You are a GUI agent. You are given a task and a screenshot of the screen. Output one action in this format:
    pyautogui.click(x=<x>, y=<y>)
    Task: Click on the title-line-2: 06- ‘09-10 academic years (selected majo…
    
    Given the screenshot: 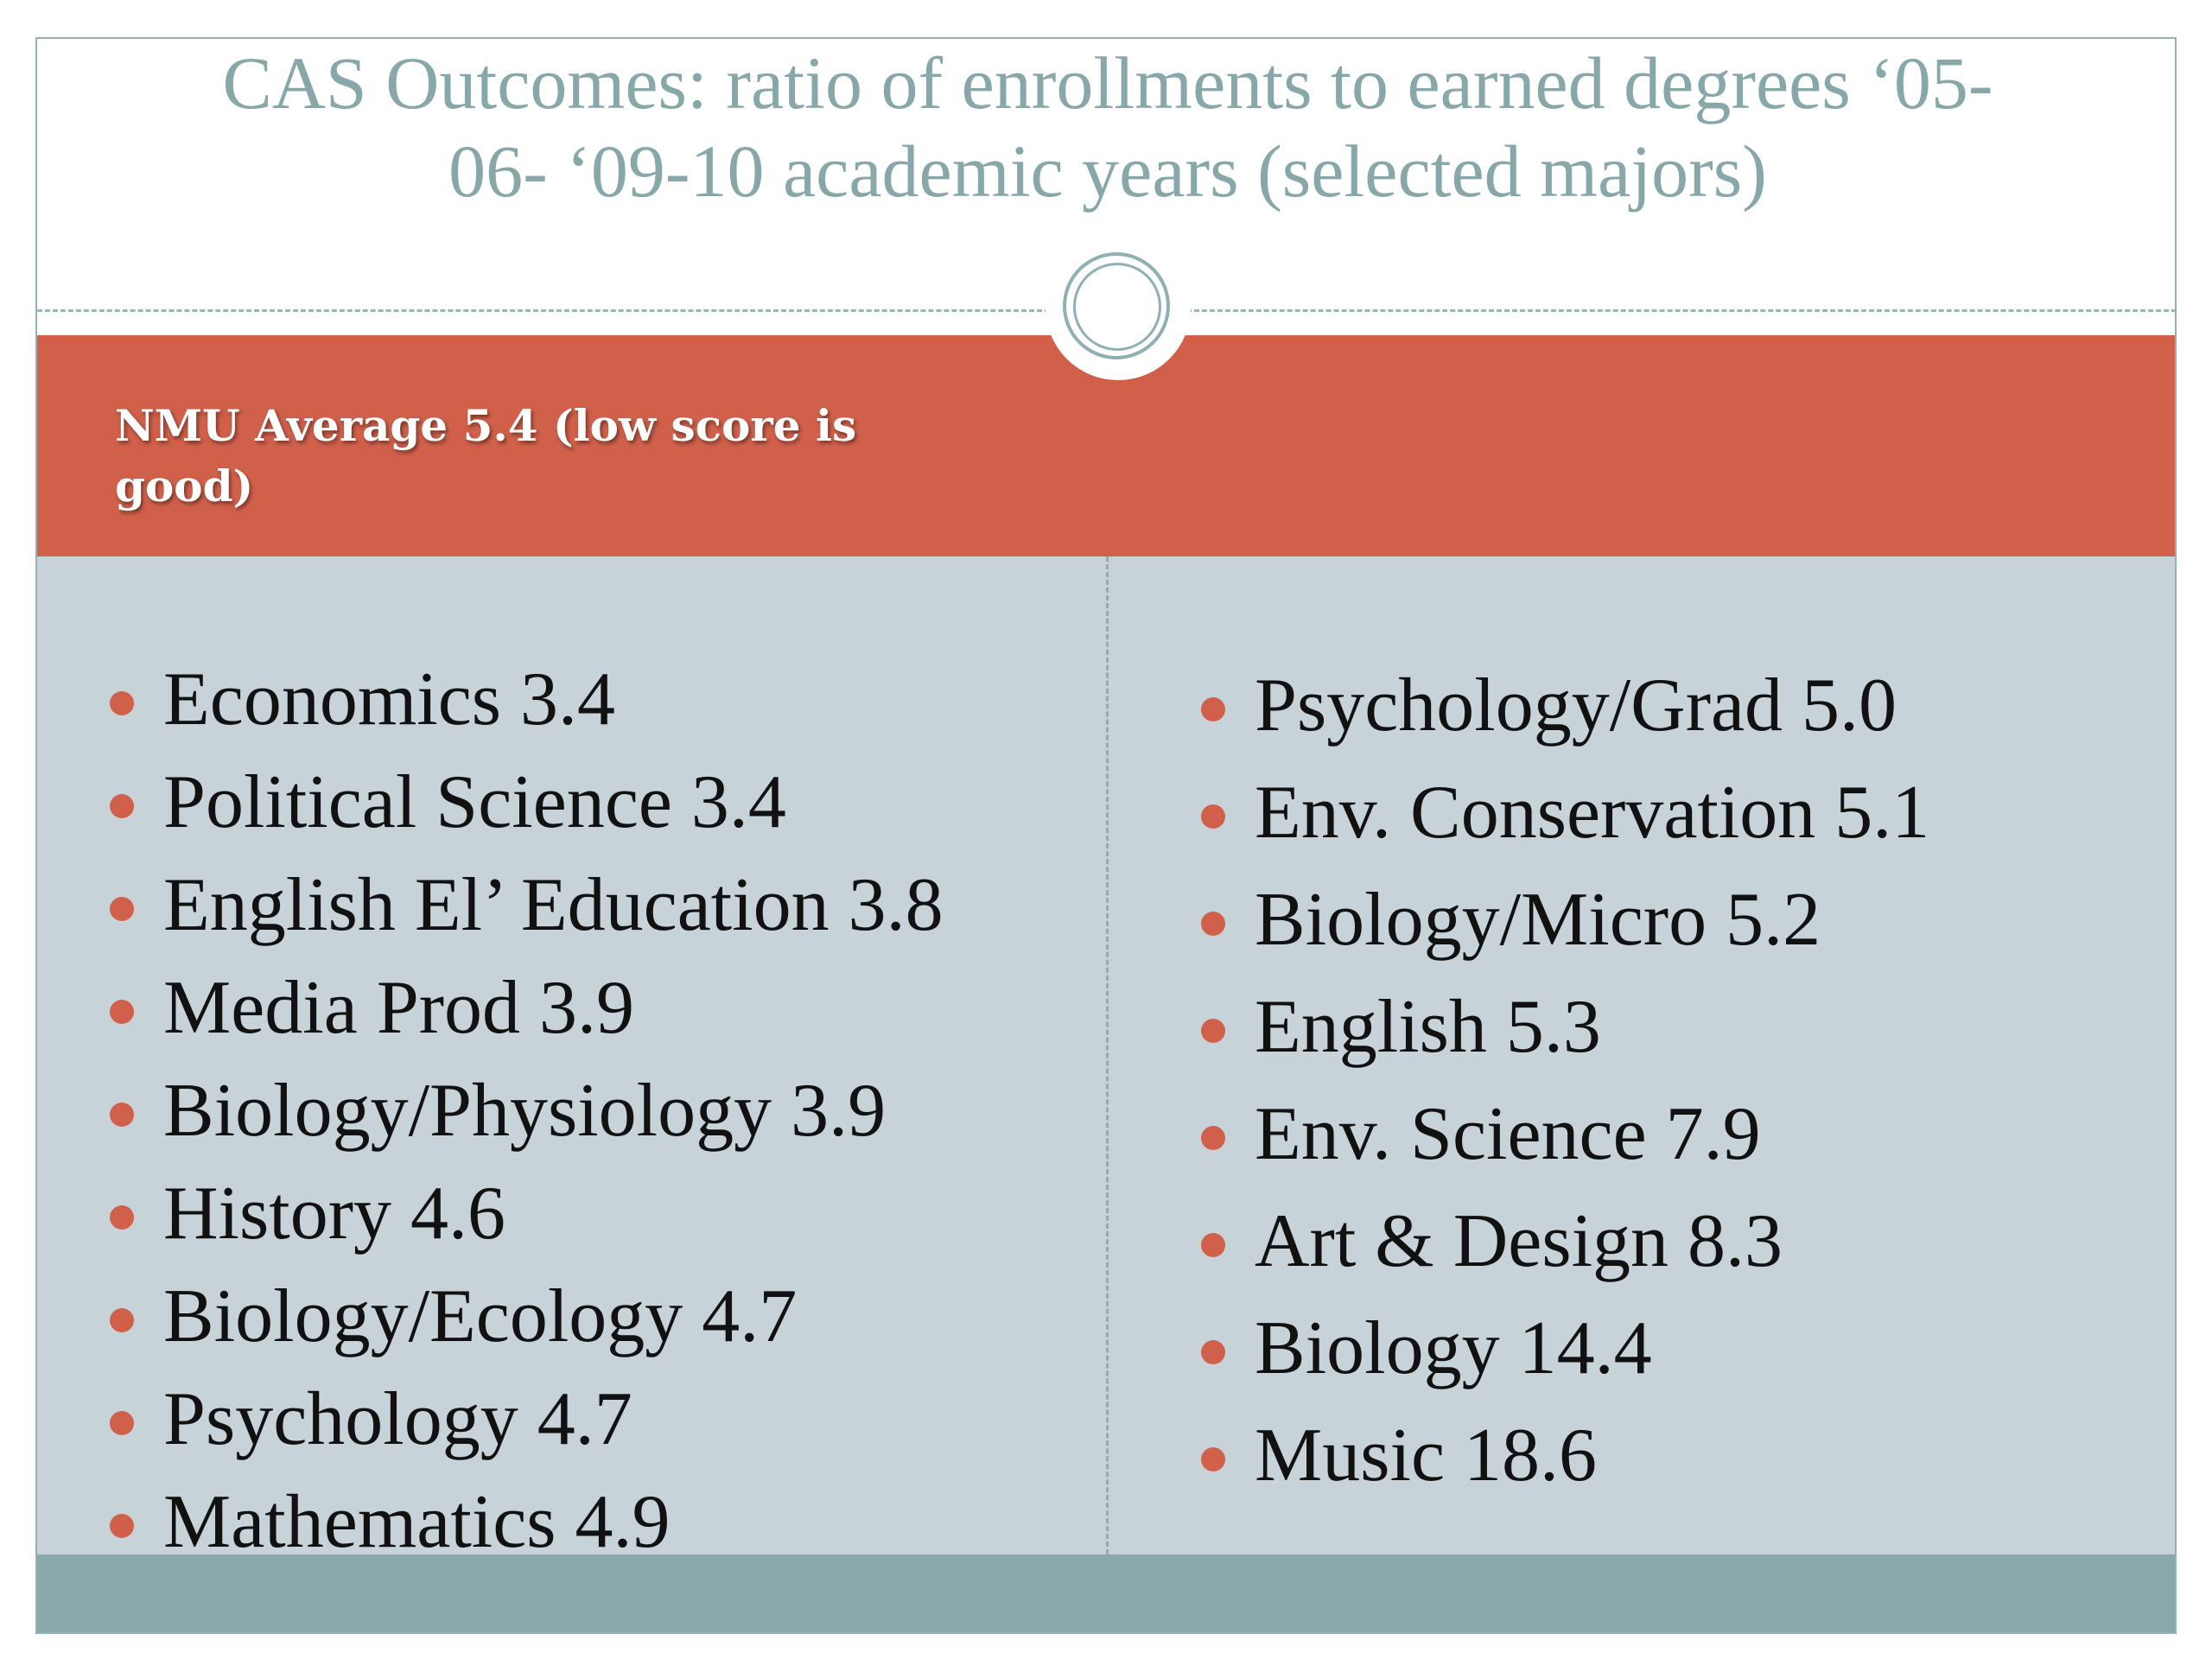 What is the action you would take?
    pyautogui.click(x=1107, y=171)
    